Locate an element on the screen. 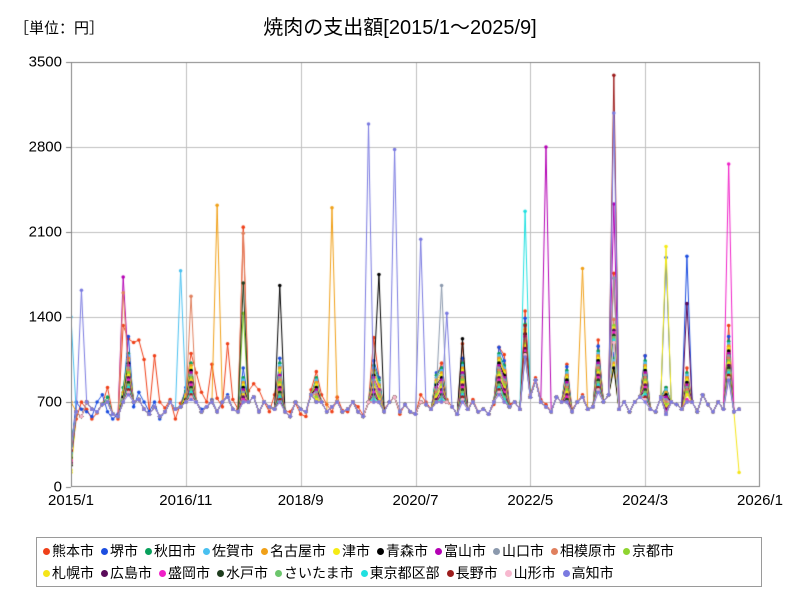 The image size is (800, 600). legend-item: 札幌市 is located at coordinates (68, 573).